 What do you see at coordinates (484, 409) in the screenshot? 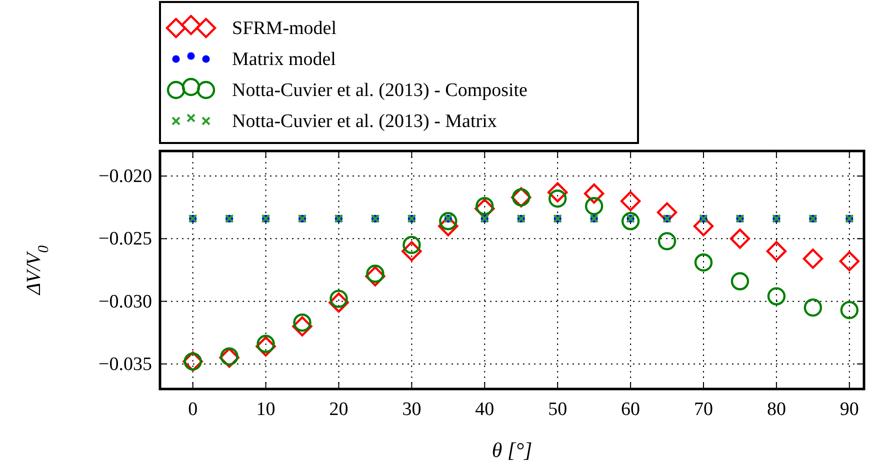
I see `x-tick-label: 40` at bounding box center [484, 409].